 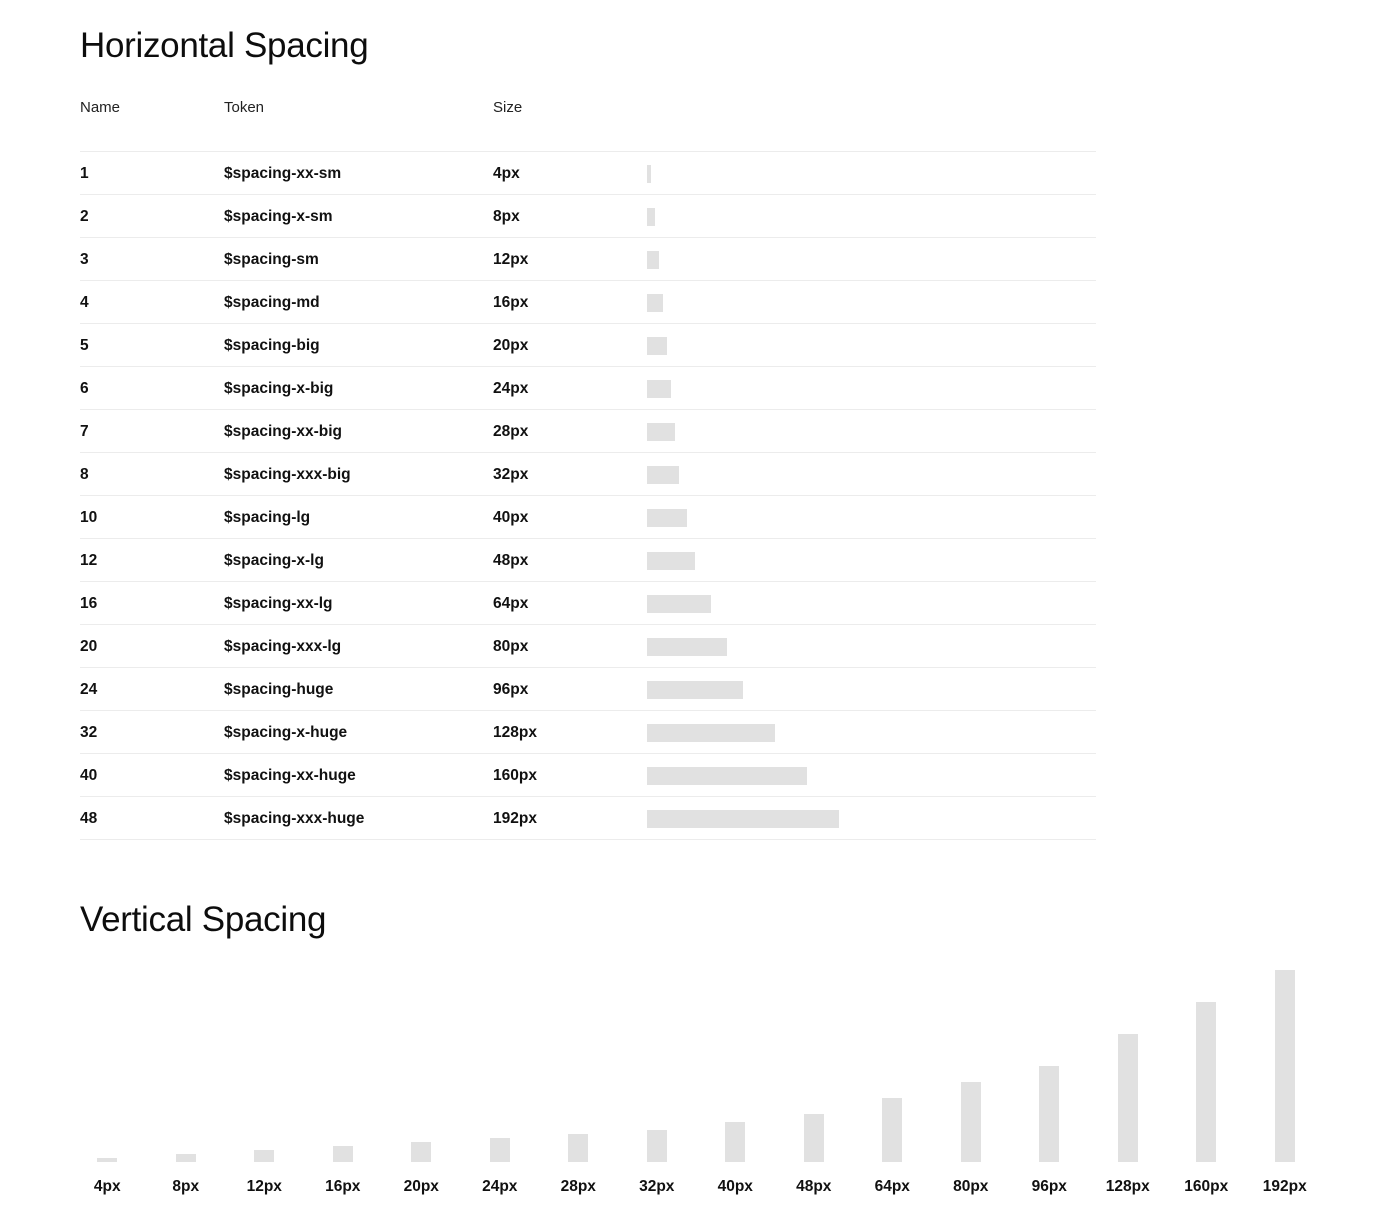 I want to click on row-size: 28px, so click(x=511, y=431).